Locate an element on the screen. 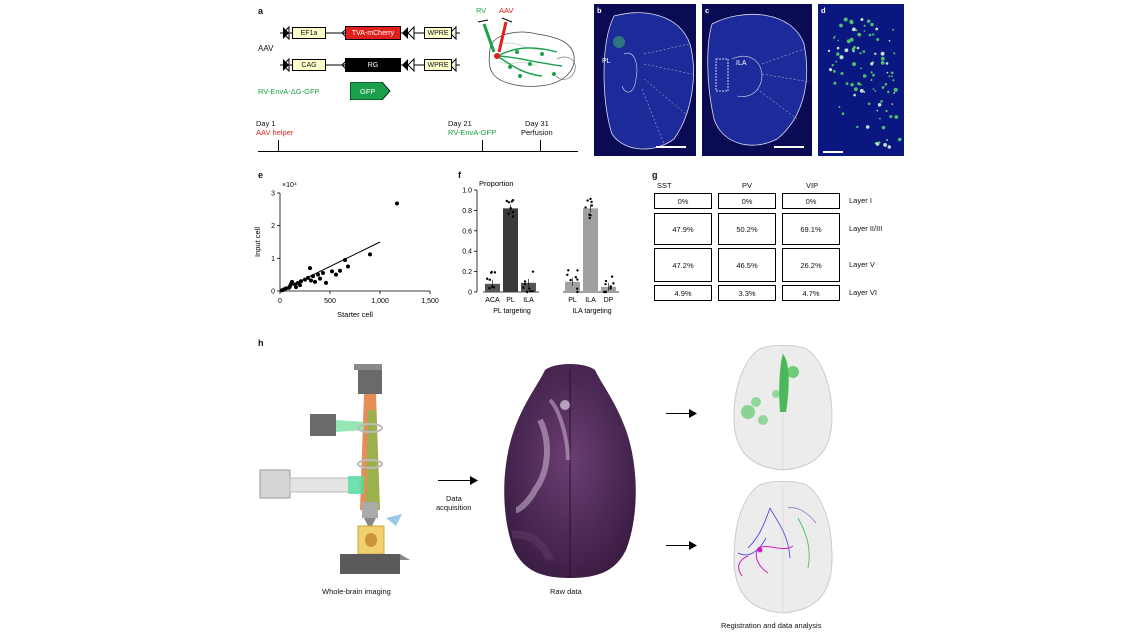 This screenshot has width=1147, height=642. panel-b-label: b is located at coordinates (599, 10).